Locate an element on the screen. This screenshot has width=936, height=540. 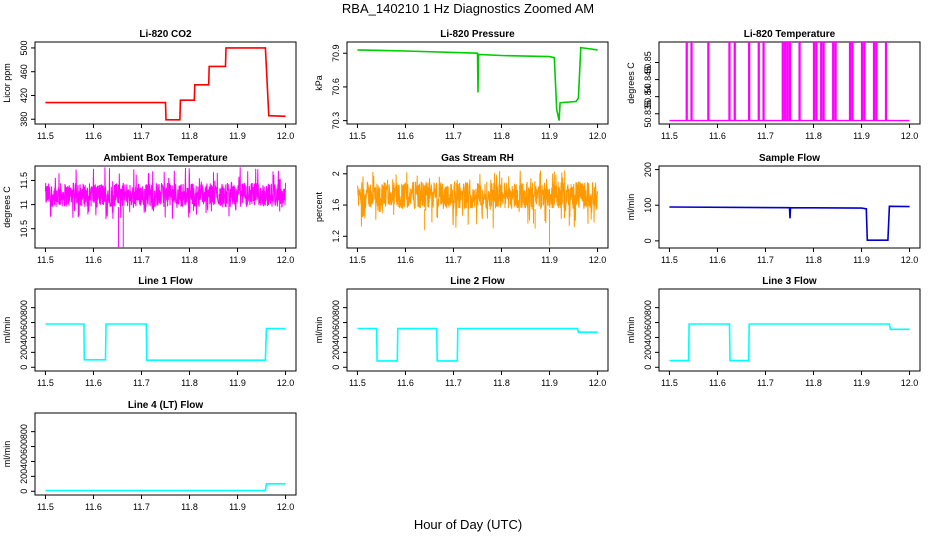
y-tick-label: 70.3 is located at coordinates (336, 121).